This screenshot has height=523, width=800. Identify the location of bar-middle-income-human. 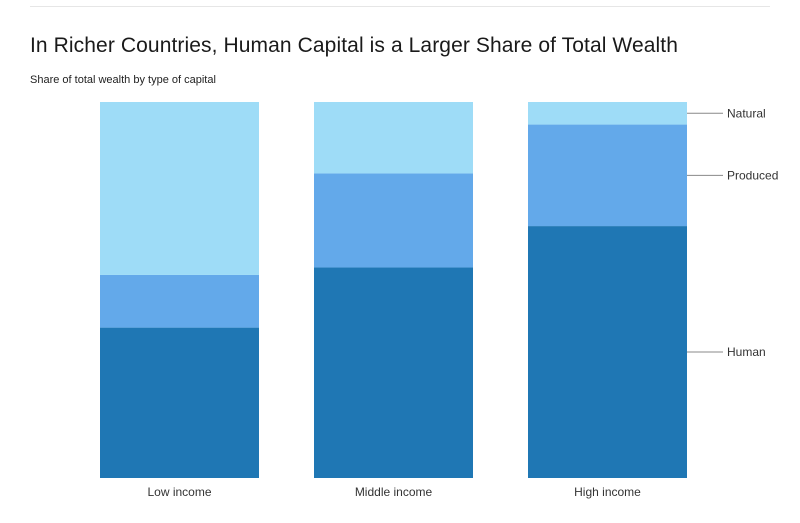
(393, 372).